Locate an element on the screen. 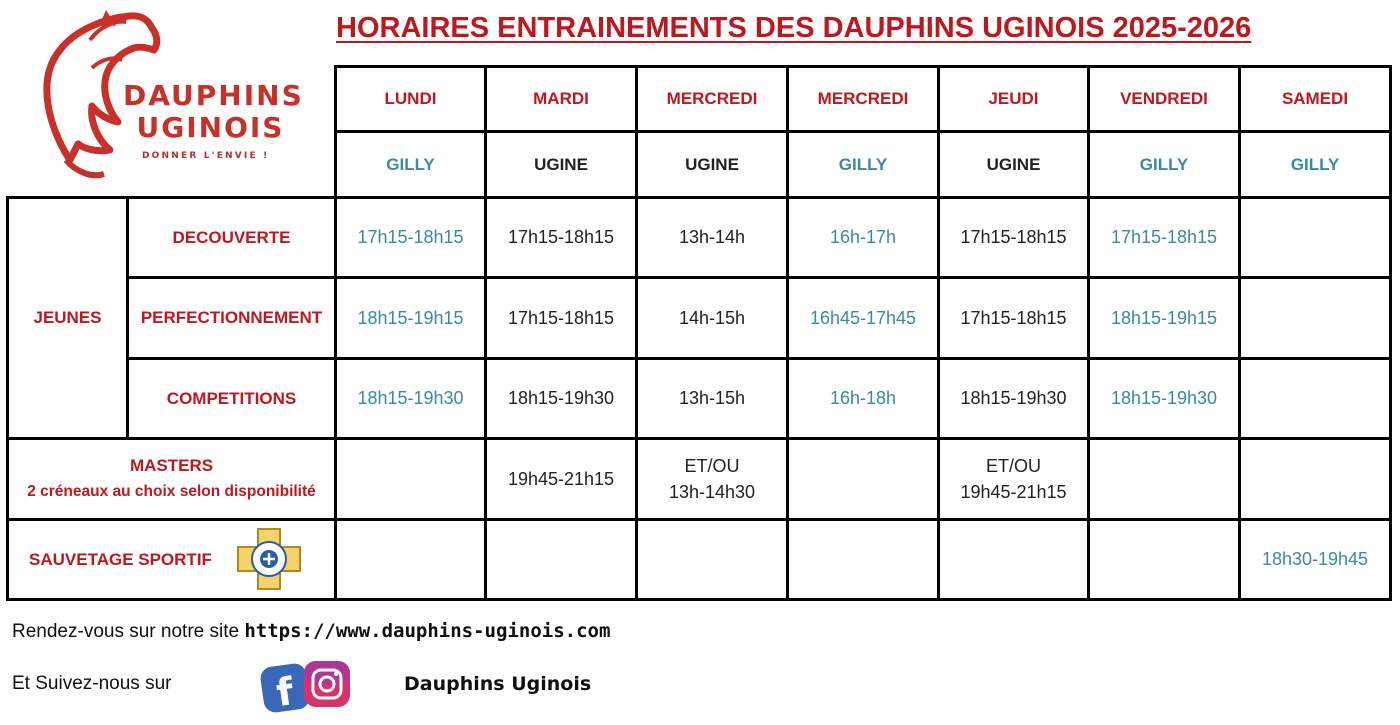  schedule-cell: 18h30-19h45 is located at coordinates (1315, 559).